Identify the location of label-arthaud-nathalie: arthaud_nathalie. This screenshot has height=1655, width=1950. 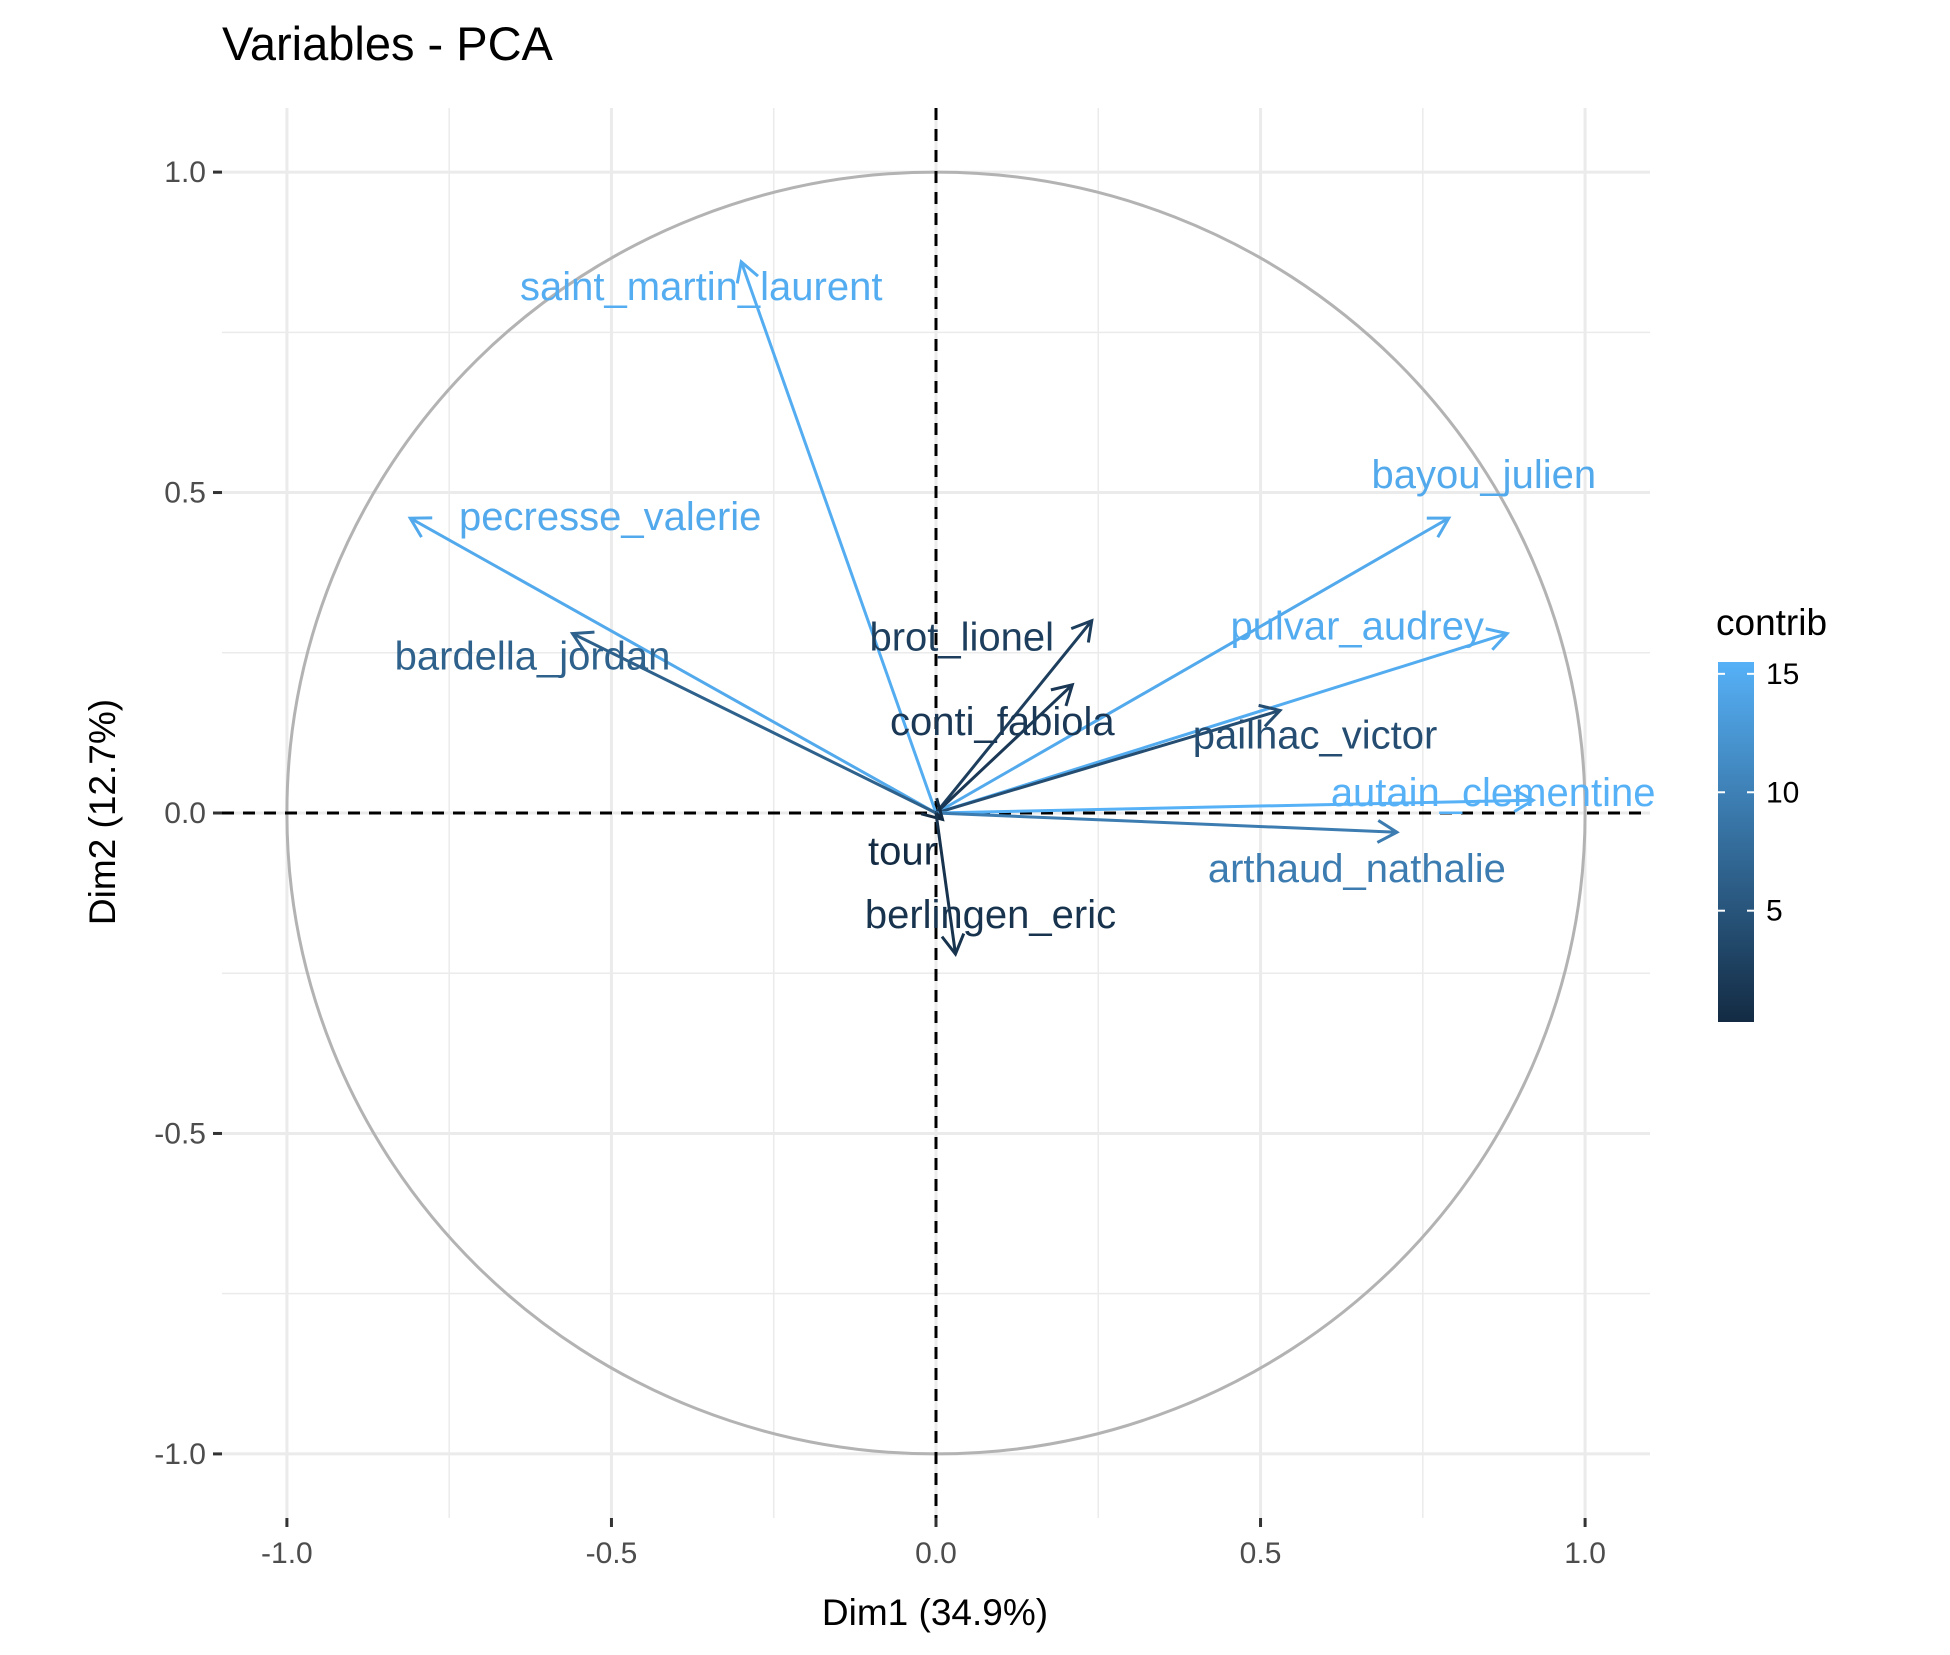
(1357, 869).